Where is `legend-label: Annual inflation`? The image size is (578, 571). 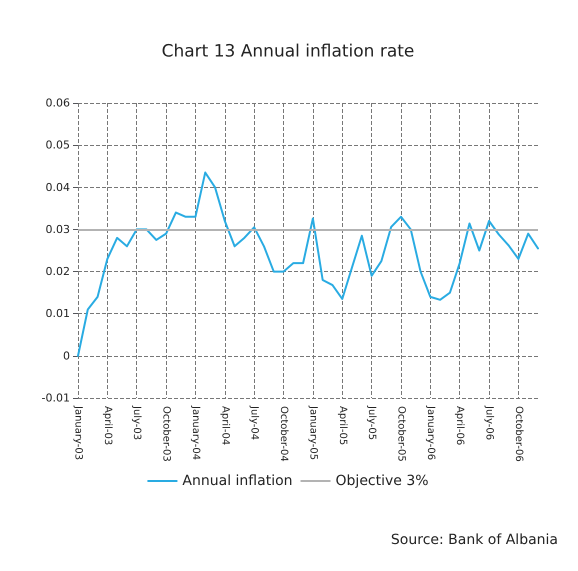 legend-label: Annual inflation is located at coordinates (237, 481).